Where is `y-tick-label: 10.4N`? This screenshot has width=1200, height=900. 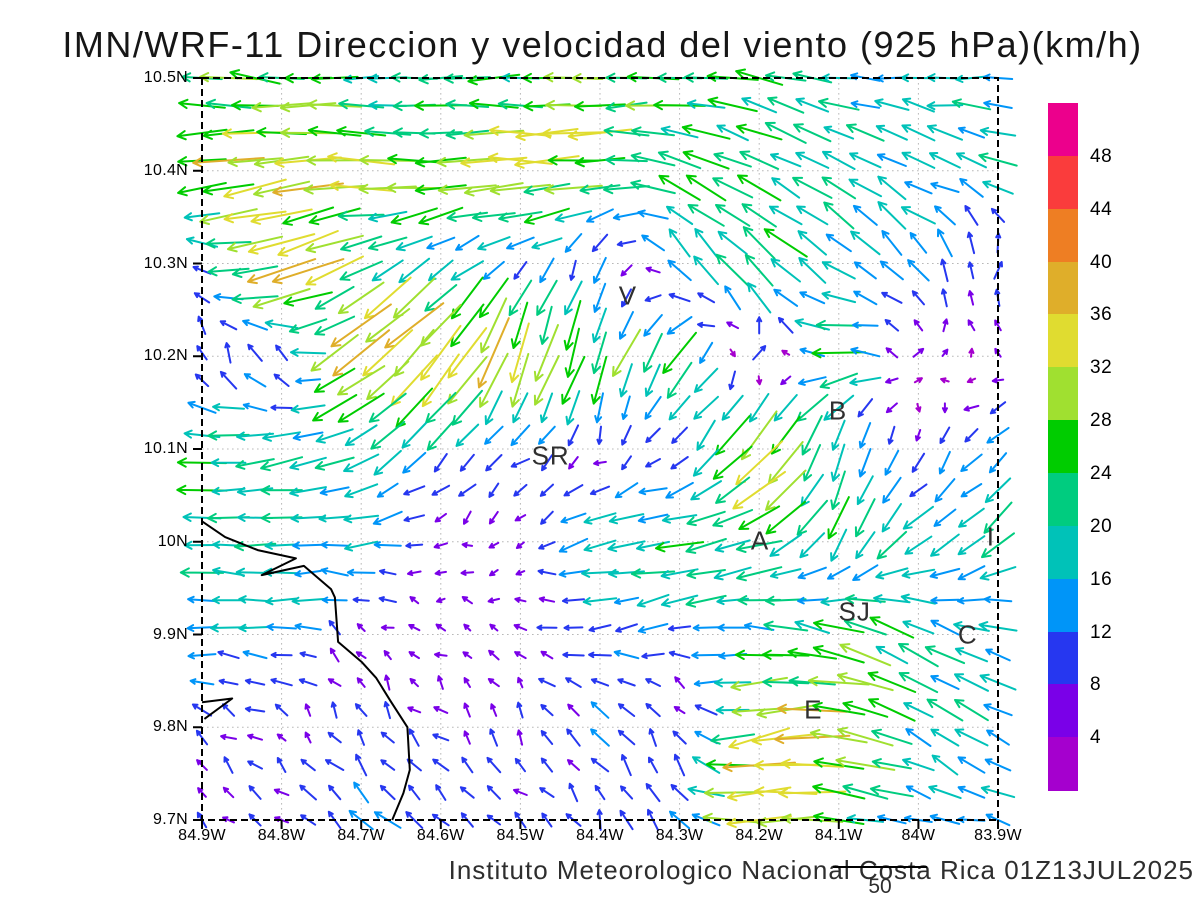
y-tick-label: 10.4N is located at coordinates (165, 170).